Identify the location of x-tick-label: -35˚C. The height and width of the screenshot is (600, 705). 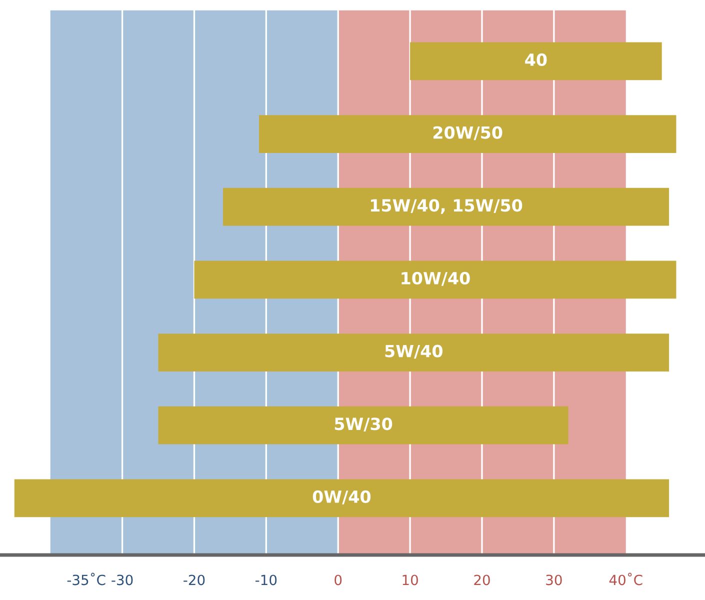
(86, 579).